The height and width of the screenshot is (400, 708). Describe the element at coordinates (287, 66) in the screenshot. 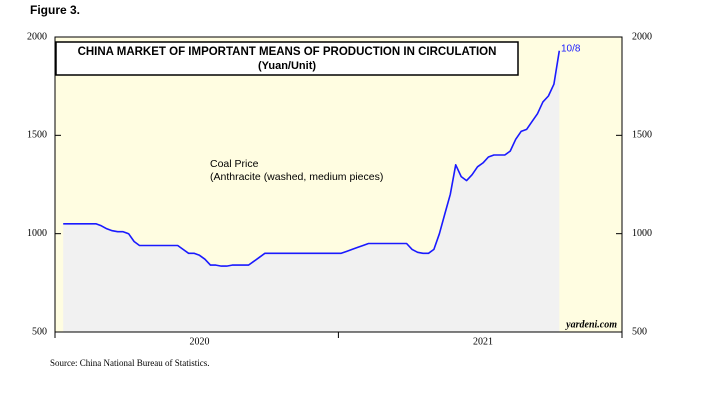

I see `chart-subtitle: (Yuan/Unit)` at that location.